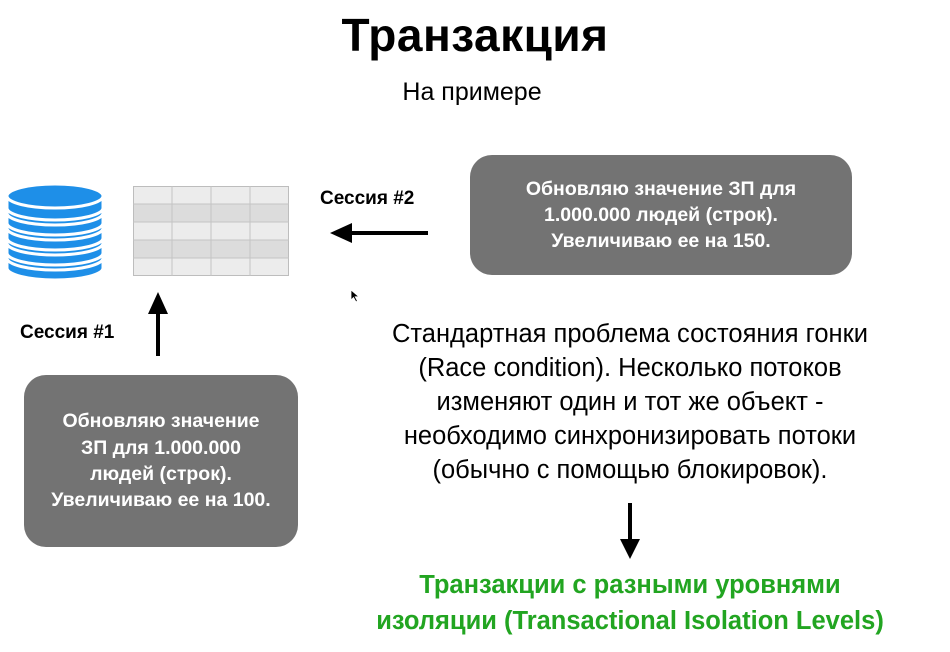  I want to click on database-icon, so click(55, 232).